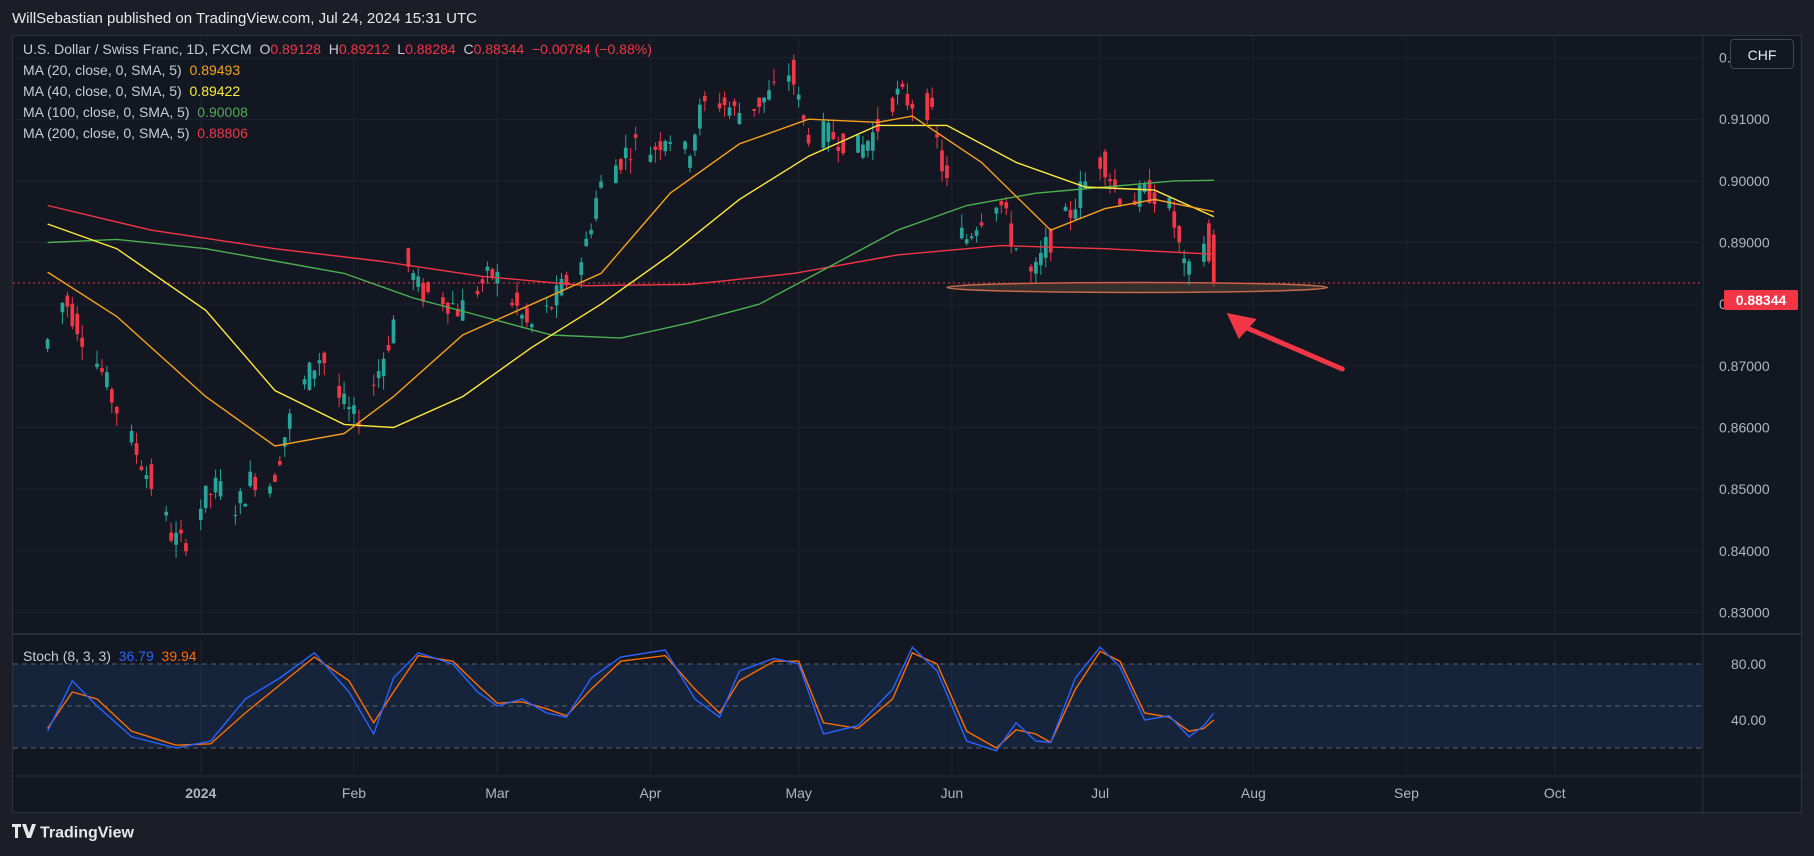 The width and height of the screenshot is (1814, 856). Describe the element at coordinates (222, 112) in the screenshot. I see `indicator-value: 0.90008` at that location.